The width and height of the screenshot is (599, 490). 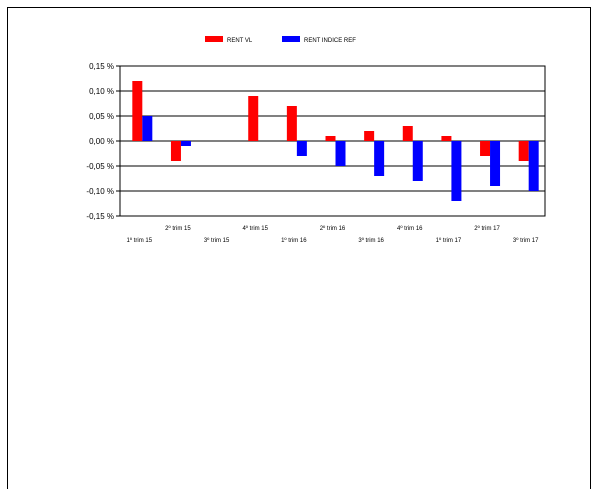 I want to click on x-tick-label: 3º trim 17, so click(x=526, y=240).